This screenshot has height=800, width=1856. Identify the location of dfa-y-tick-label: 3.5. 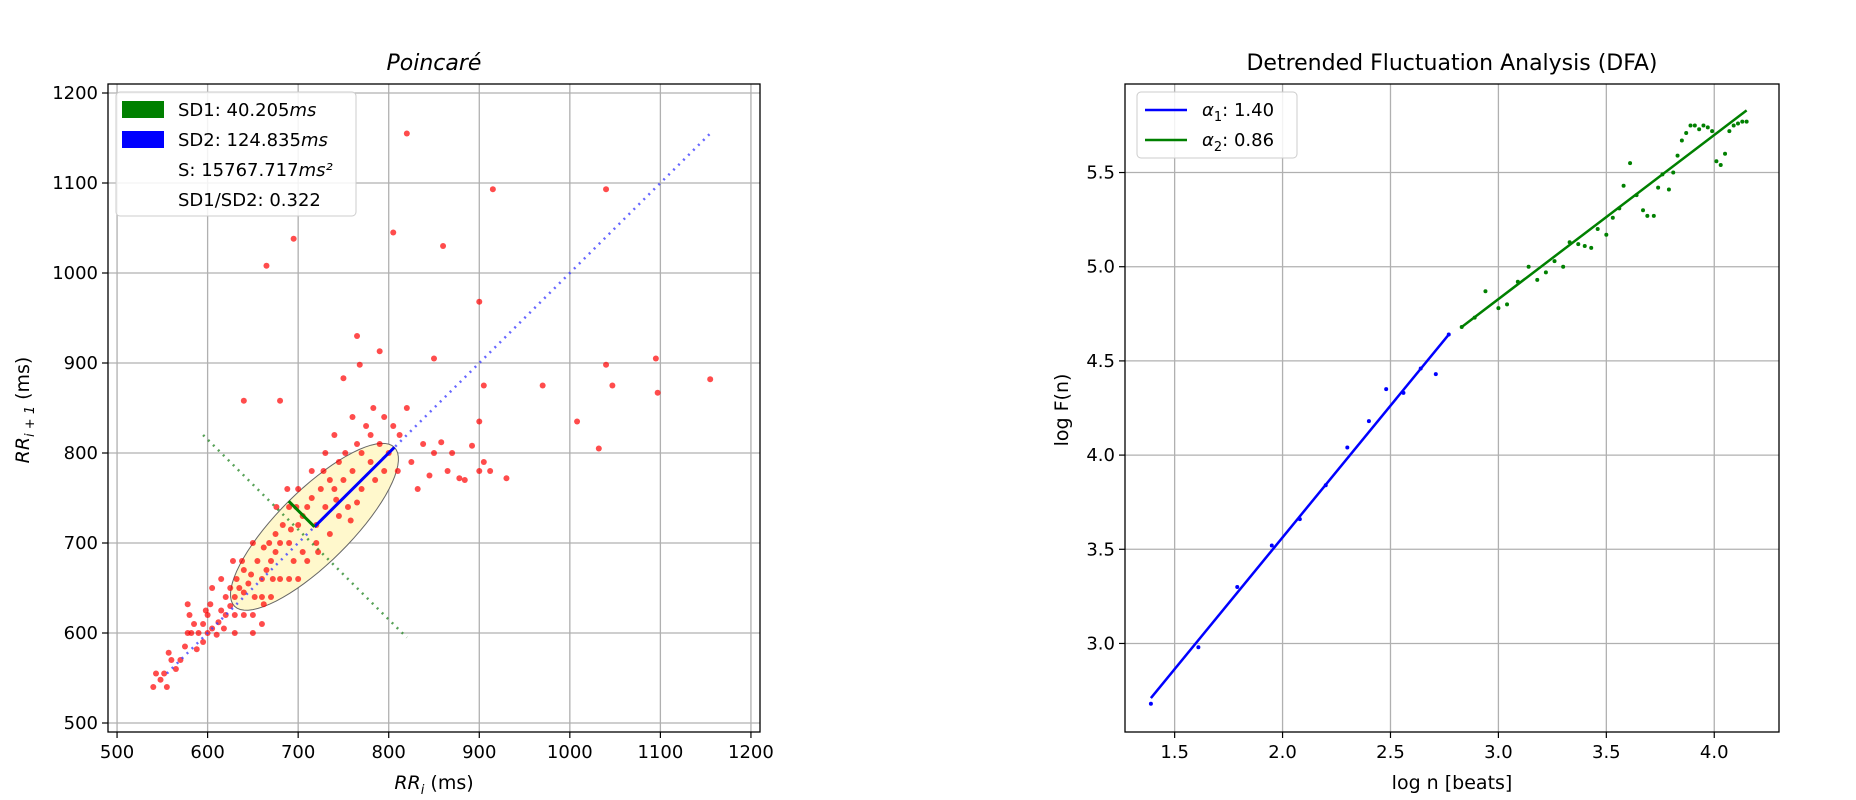
(1100, 549).